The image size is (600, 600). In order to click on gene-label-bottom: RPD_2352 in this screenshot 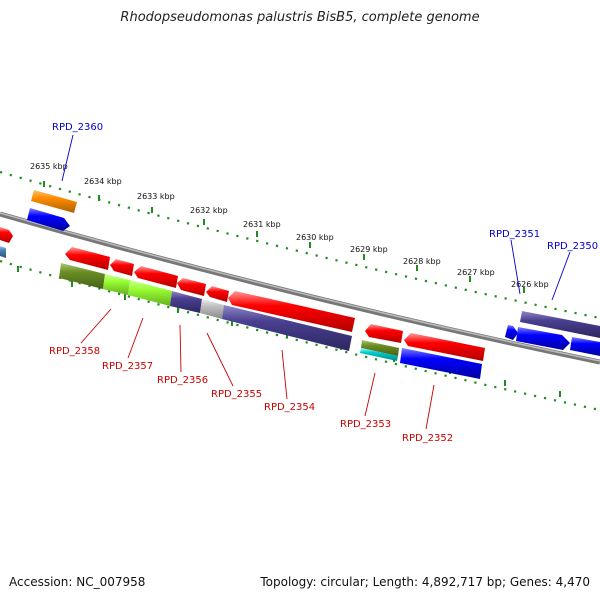, I will do `click(427, 438)`.